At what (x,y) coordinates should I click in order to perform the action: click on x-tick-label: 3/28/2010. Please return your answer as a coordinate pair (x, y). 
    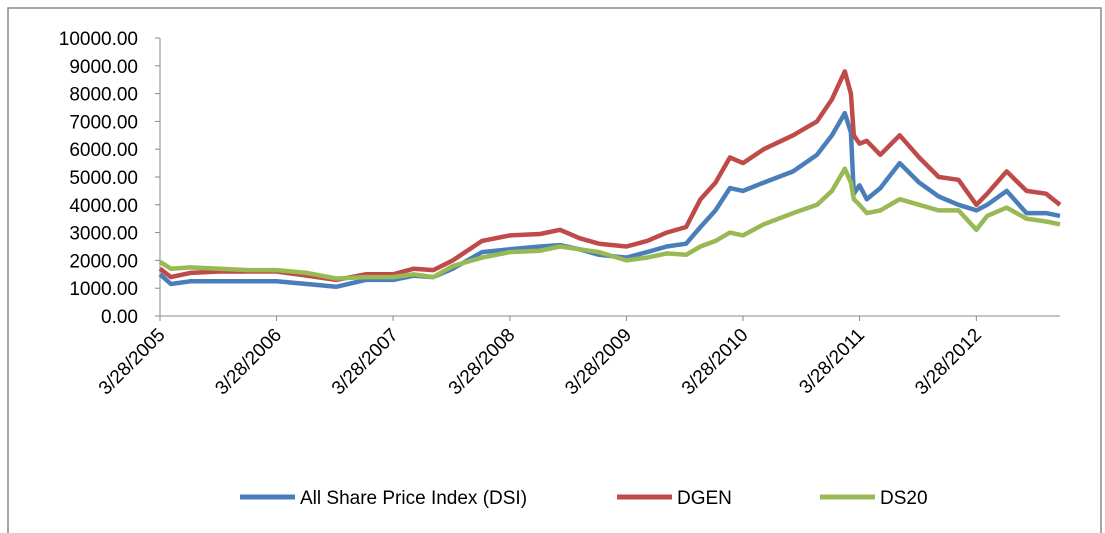
    Looking at the image, I should click on (715, 362).